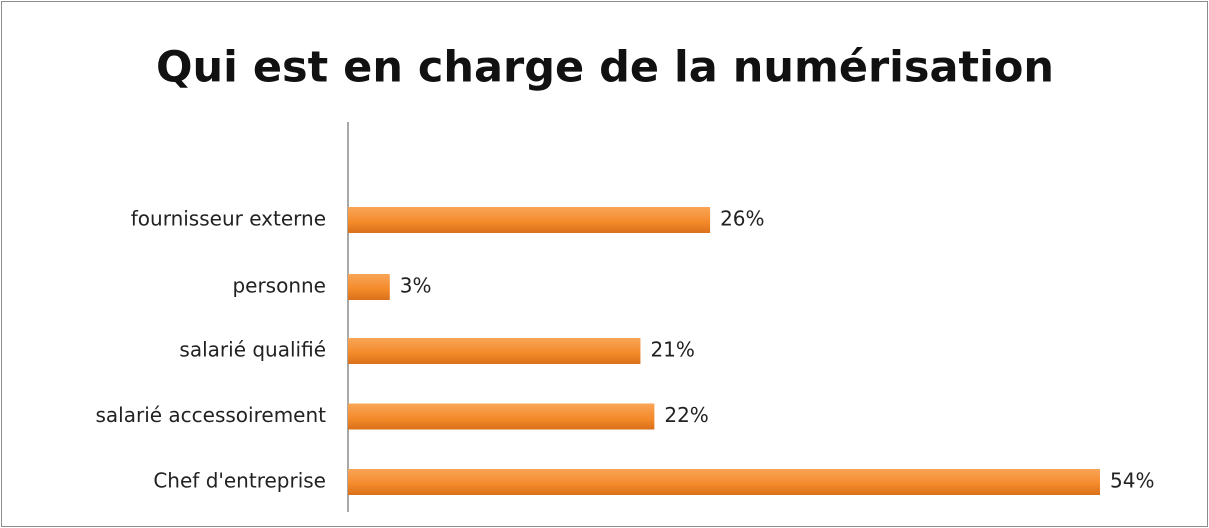  I want to click on value-label: 54%, so click(1132, 481).